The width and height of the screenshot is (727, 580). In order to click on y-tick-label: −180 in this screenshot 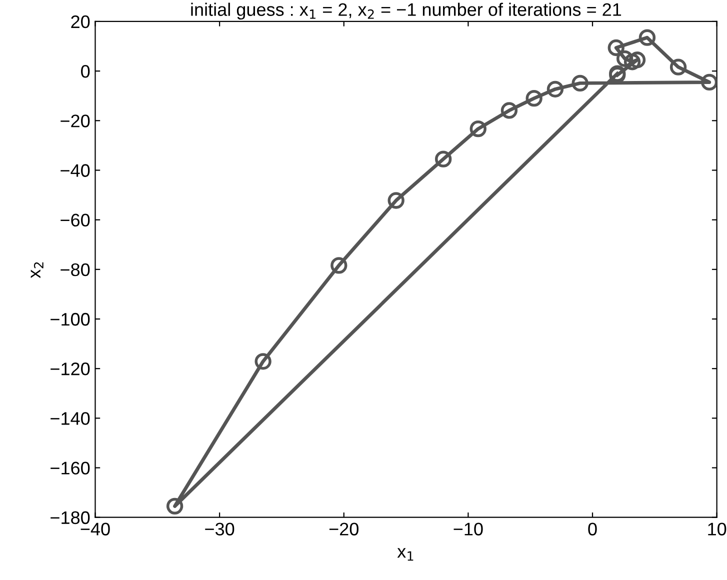, I will do `click(70, 517)`.